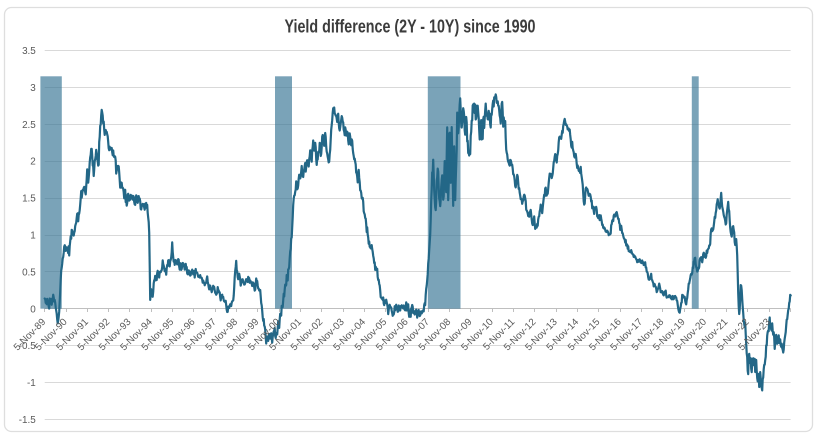 The image size is (818, 441). Describe the element at coordinates (29, 272) in the screenshot. I see `svg-text: 0.5` at that location.